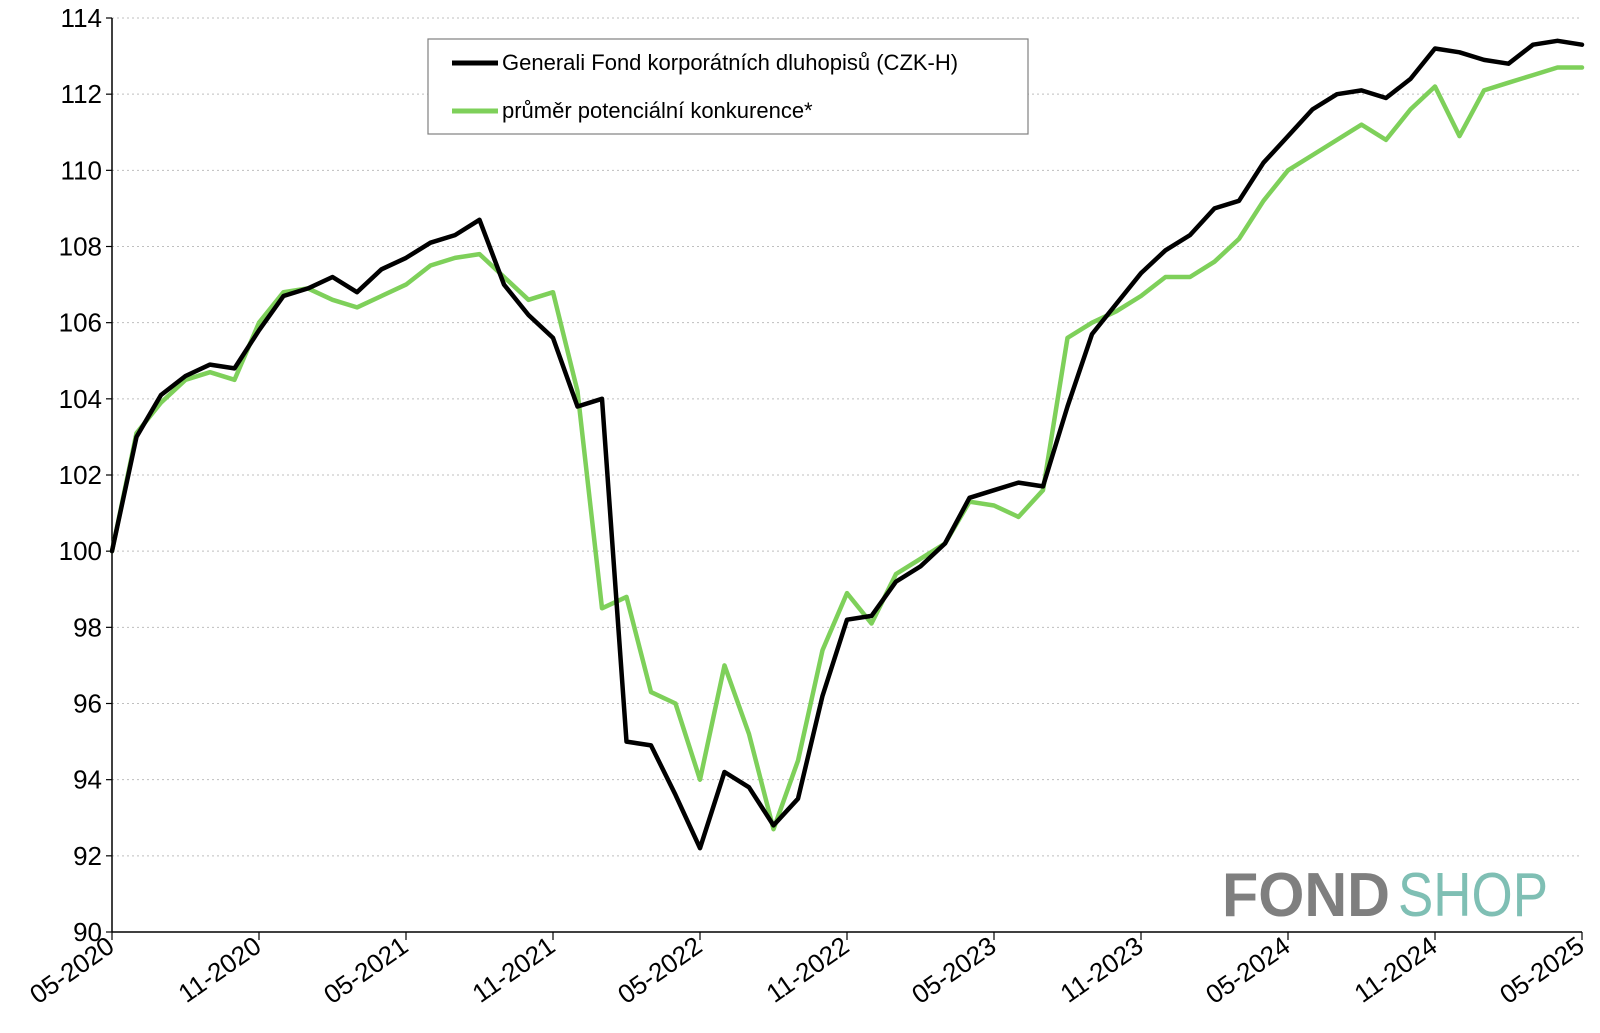 The image size is (1600, 1033). I want to click on fondshop-logo: FOND SHOP, so click(1385, 895).